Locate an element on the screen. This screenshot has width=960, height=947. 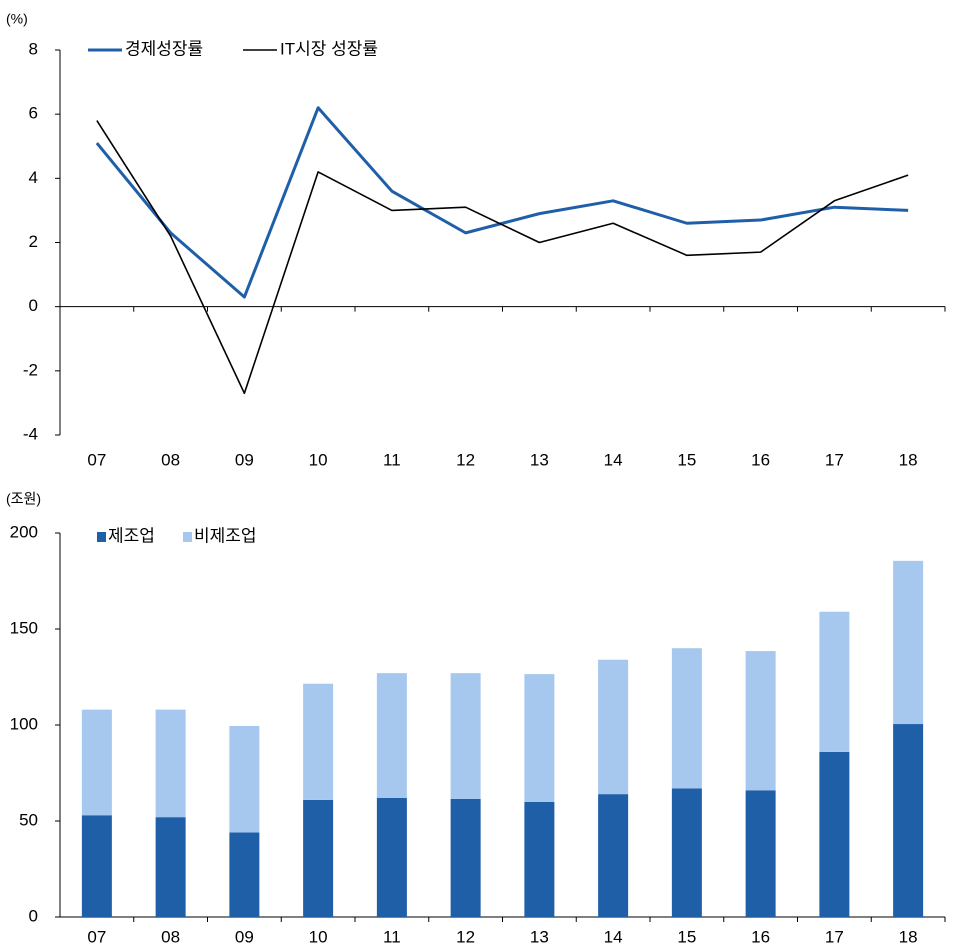
legend-label: 경제성장률 is located at coordinates (164, 48).